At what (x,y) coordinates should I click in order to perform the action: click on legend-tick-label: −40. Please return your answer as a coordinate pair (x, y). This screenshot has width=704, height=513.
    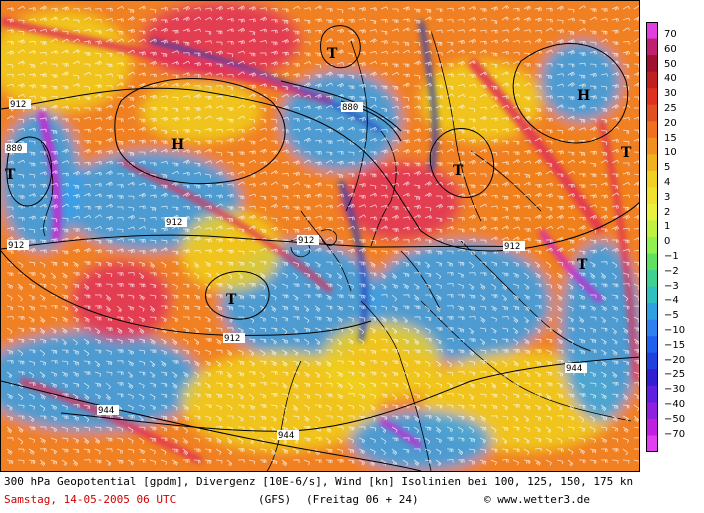
    Looking at the image, I should click on (675, 404).